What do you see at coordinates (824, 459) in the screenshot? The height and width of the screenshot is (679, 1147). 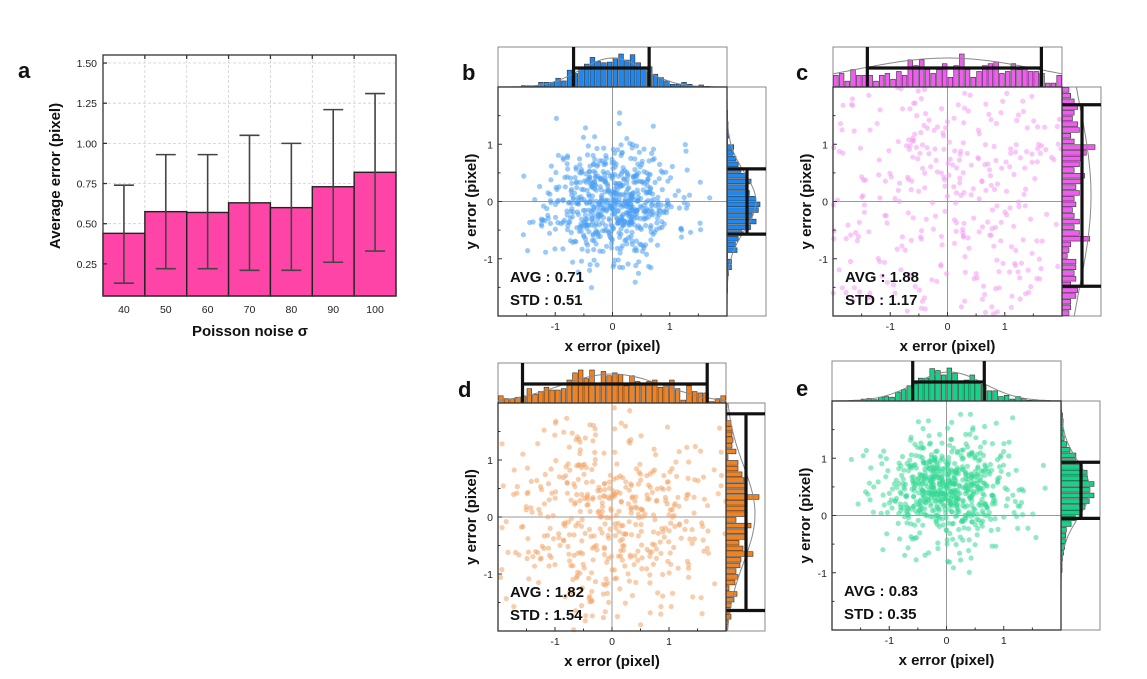 I see `y-tick-label: 1` at bounding box center [824, 459].